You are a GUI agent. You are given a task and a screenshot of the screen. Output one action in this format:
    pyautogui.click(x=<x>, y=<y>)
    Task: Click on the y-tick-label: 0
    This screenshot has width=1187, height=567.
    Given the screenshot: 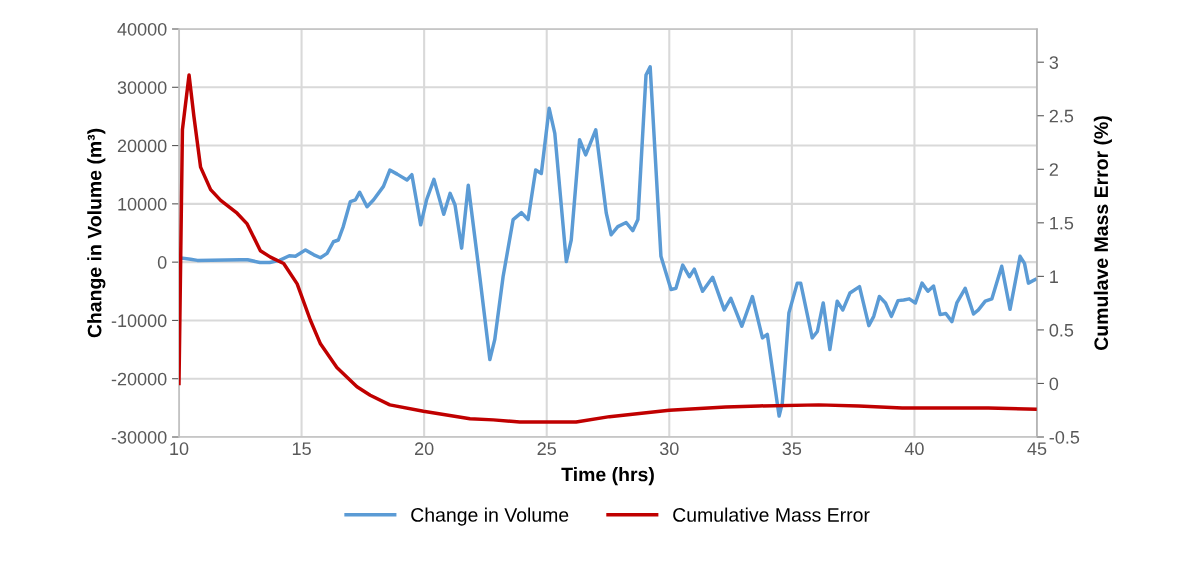 What is the action you would take?
    pyautogui.click(x=162, y=262)
    